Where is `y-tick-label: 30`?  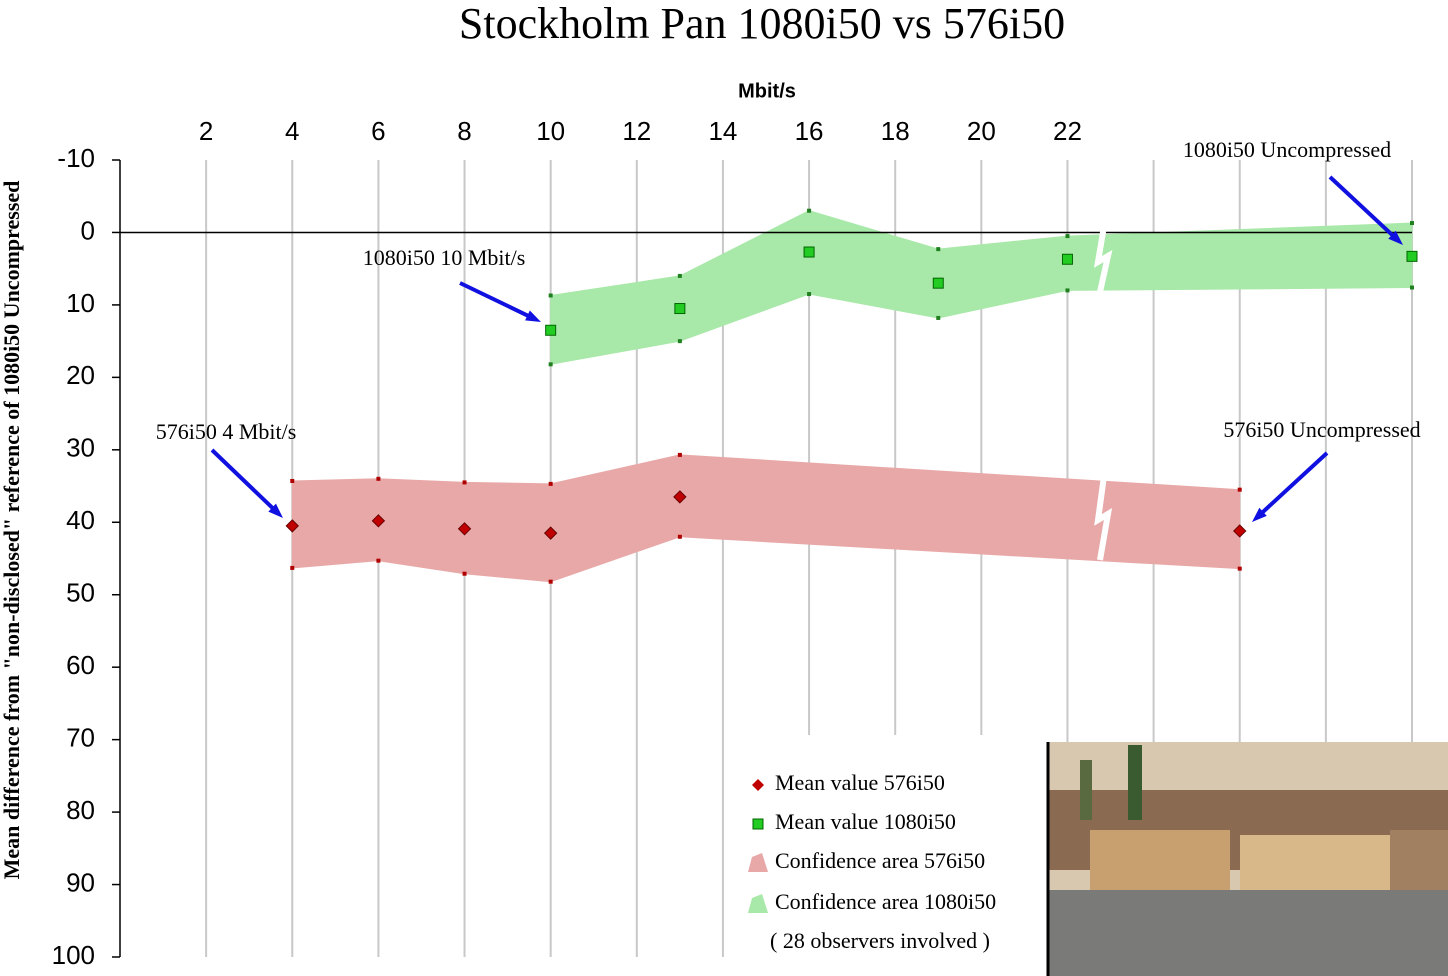
y-tick-label: 30 is located at coordinates (80, 448).